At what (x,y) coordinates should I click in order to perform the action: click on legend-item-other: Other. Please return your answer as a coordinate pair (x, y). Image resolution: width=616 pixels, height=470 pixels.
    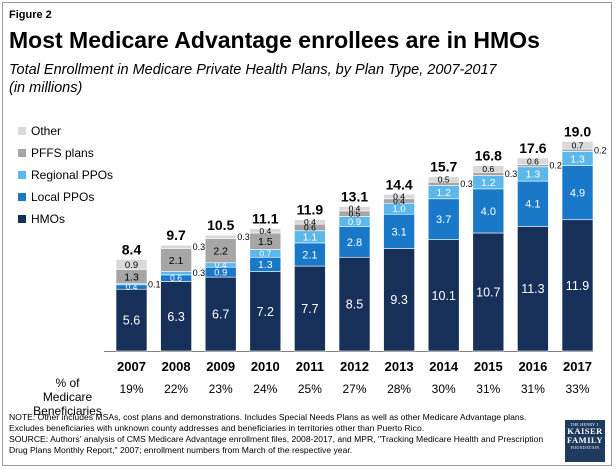
    Looking at the image, I should click on (65, 131).